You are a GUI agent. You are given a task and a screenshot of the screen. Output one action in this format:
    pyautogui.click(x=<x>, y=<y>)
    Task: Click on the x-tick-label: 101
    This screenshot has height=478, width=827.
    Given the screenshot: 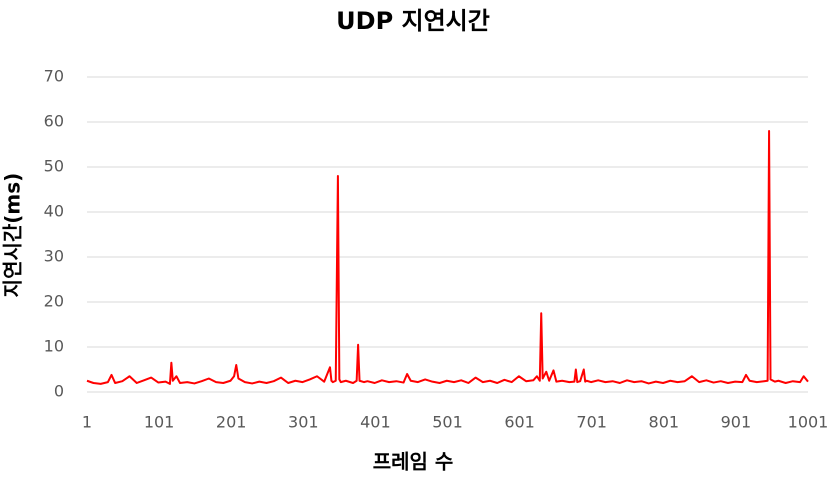 What is the action you would take?
    pyautogui.click(x=159, y=422)
    